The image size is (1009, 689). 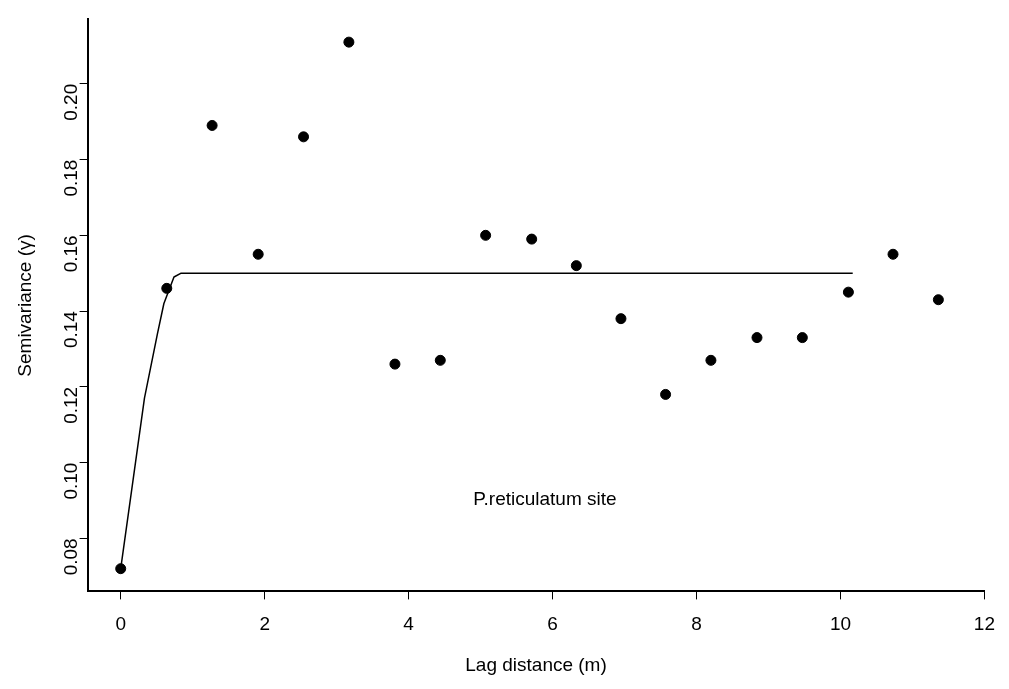 What do you see at coordinates (70, 329) in the screenshot?
I see `y-tick-label: 0.14` at bounding box center [70, 329].